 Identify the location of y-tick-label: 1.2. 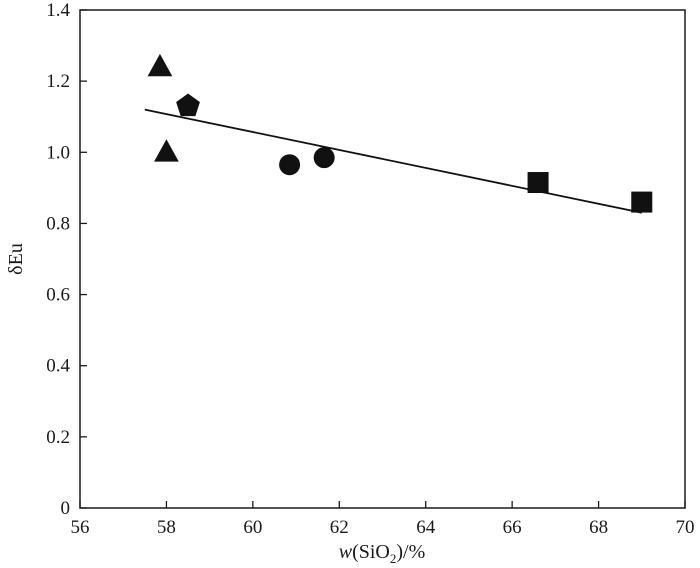
(58, 81).